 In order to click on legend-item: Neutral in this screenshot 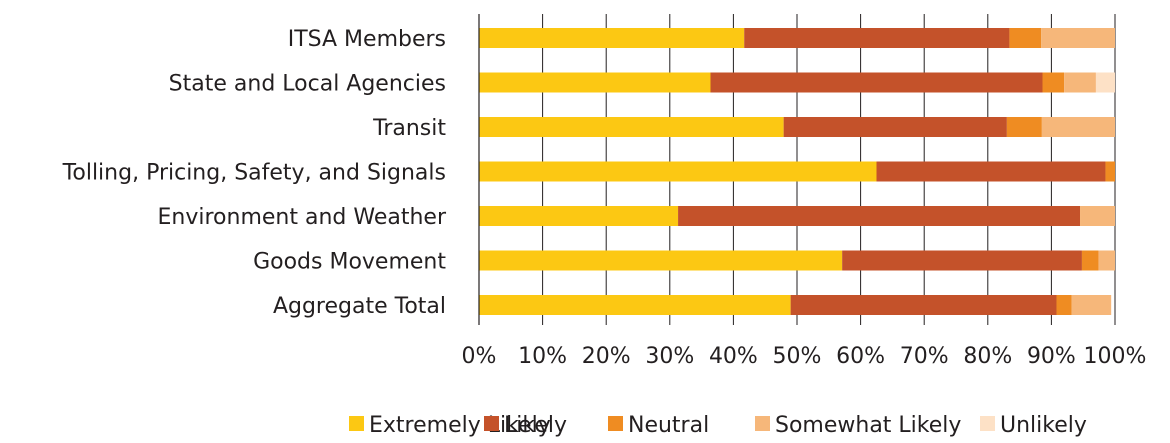, I will do `click(658, 425)`.